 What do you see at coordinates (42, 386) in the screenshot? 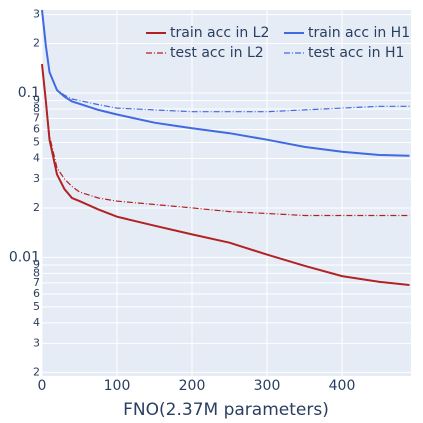
I see `x-tick-label: 0` at bounding box center [42, 386].